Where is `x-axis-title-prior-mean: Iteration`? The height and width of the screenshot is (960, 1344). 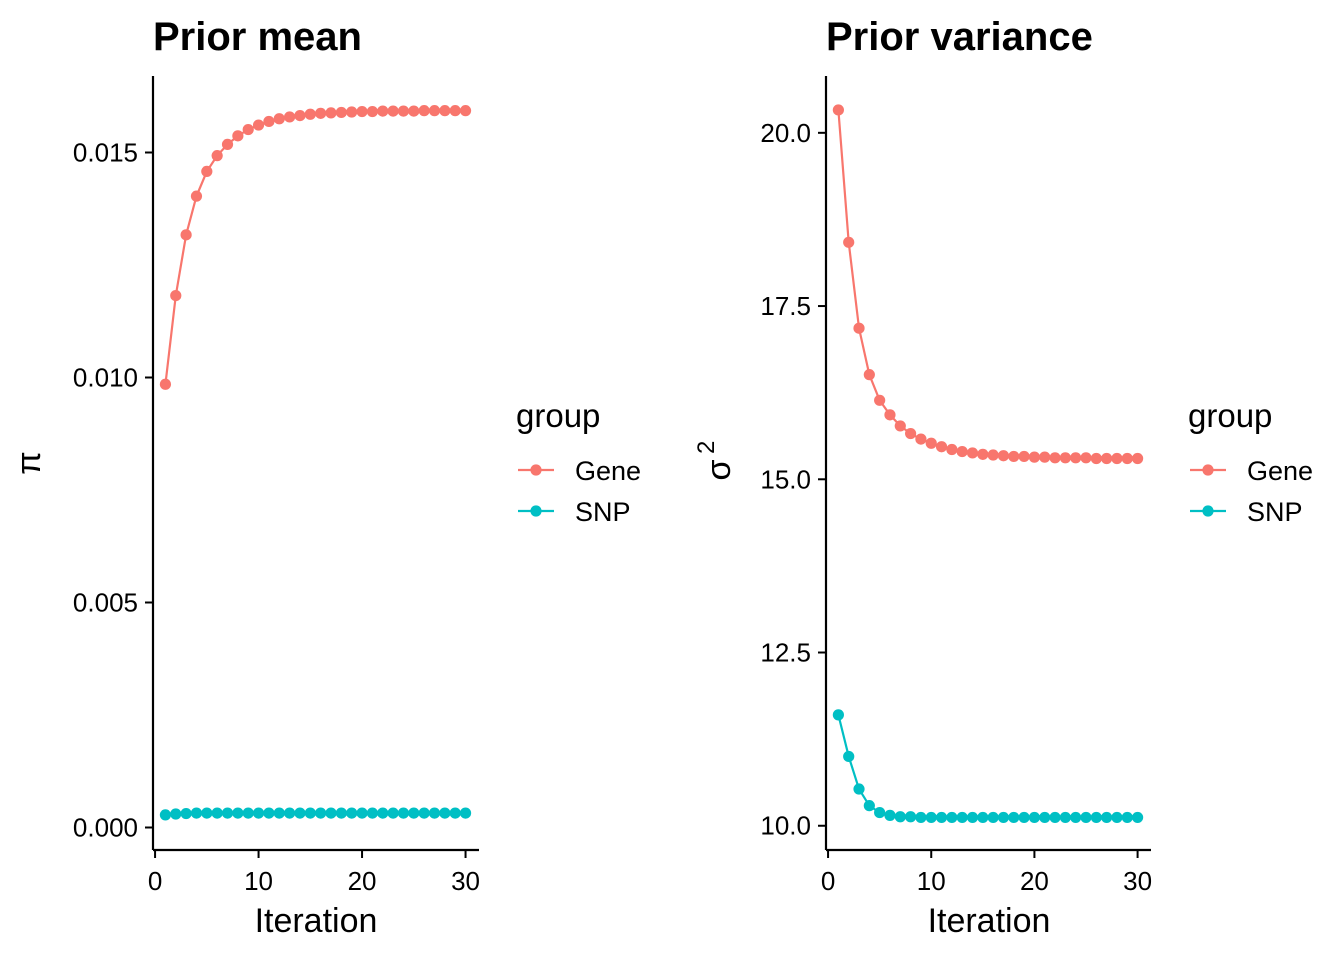
x-axis-title-prior-mean: Iteration is located at coordinates (316, 921).